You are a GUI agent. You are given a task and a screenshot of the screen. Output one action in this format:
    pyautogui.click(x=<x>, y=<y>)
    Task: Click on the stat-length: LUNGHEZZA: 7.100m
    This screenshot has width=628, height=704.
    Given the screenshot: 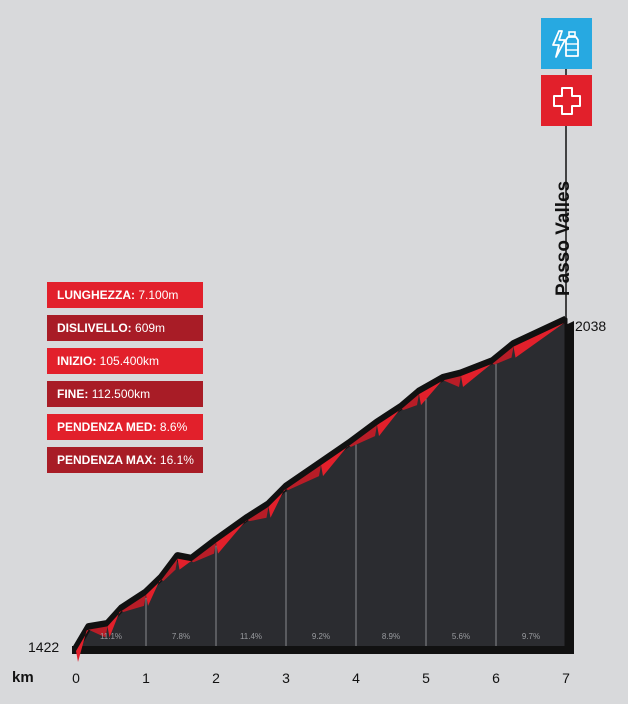 What is the action you would take?
    pyautogui.click(x=125, y=295)
    